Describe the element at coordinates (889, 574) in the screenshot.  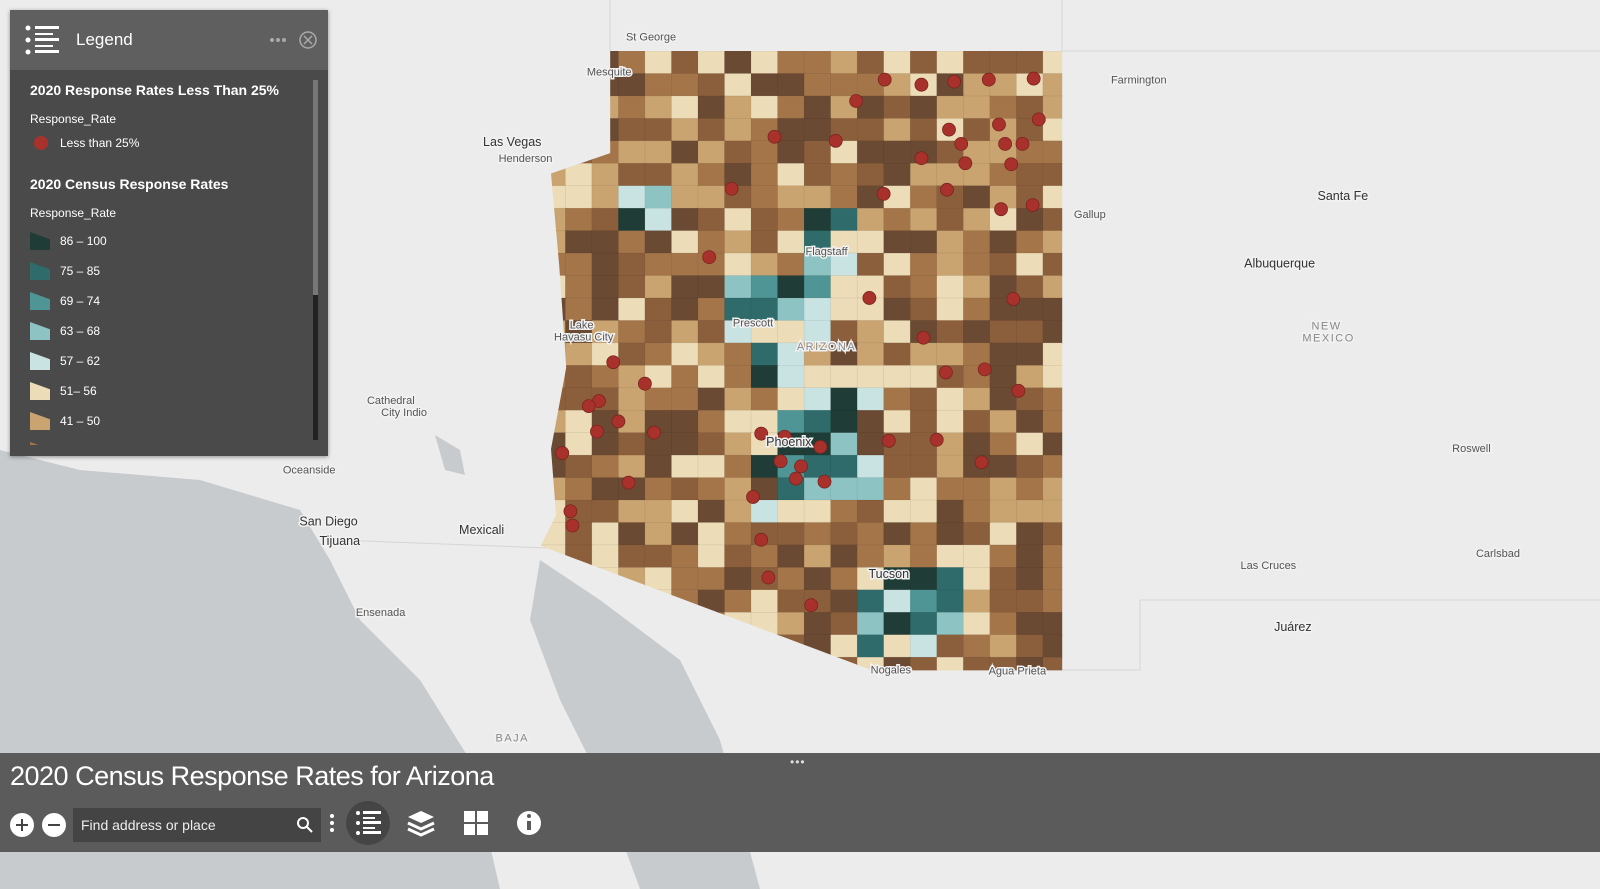
I see `place-label: Tucson` at that location.